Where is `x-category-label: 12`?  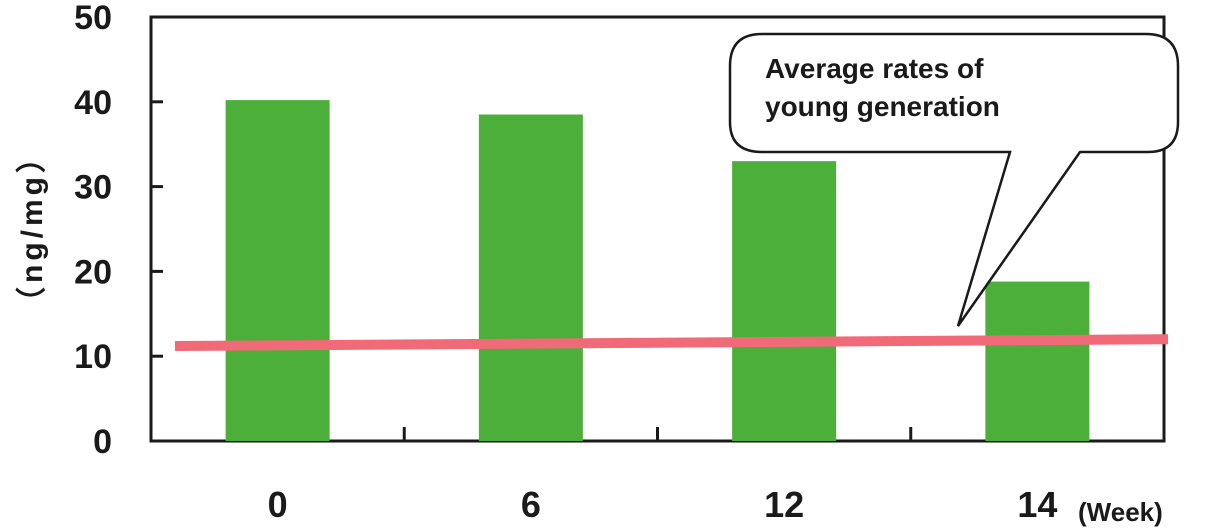
x-category-label: 12 is located at coordinates (784, 504).